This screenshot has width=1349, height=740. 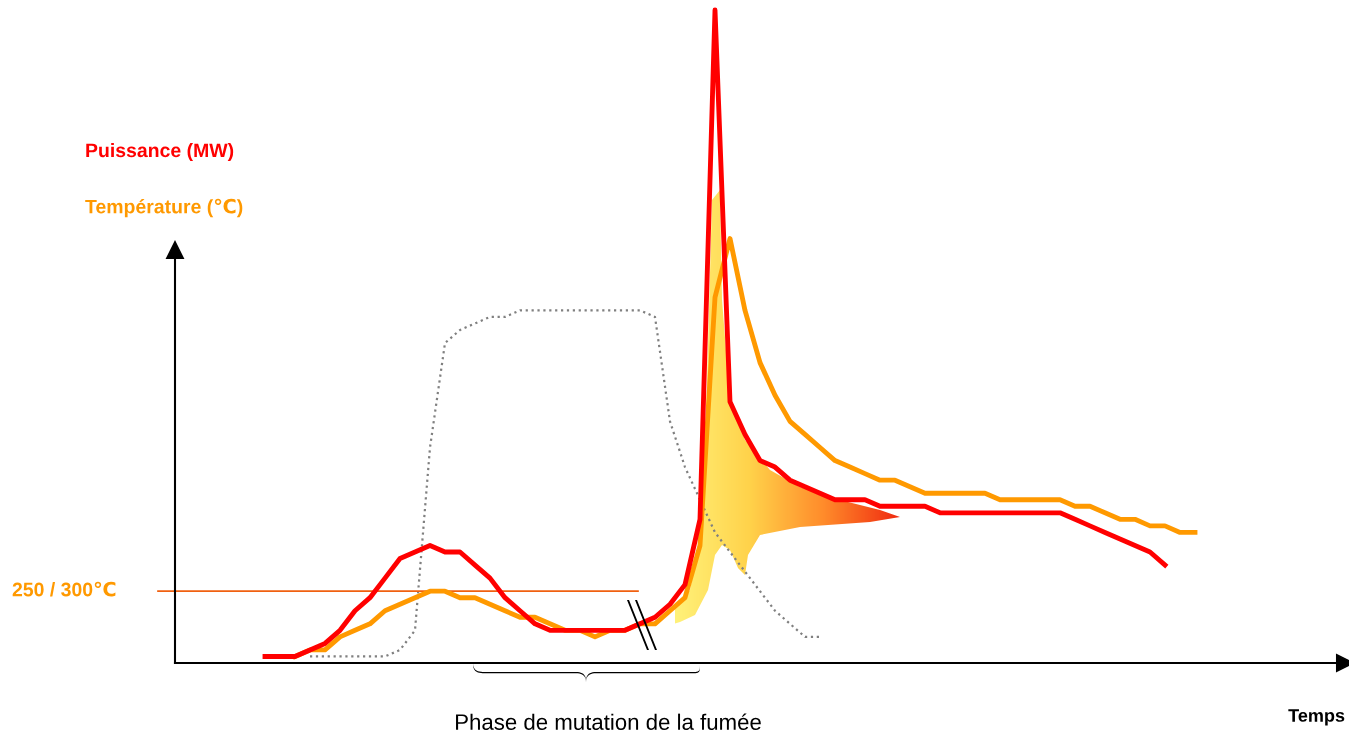 What do you see at coordinates (608, 721) in the screenshot?
I see `text: Phase de mutation de la fumée` at bounding box center [608, 721].